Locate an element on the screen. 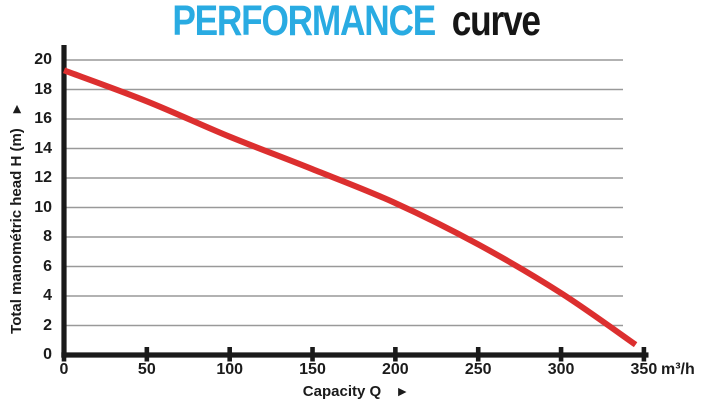 This screenshot has width=712, height=412. page-title: PERFORMANCE curve is located at coordinates (356, 23).